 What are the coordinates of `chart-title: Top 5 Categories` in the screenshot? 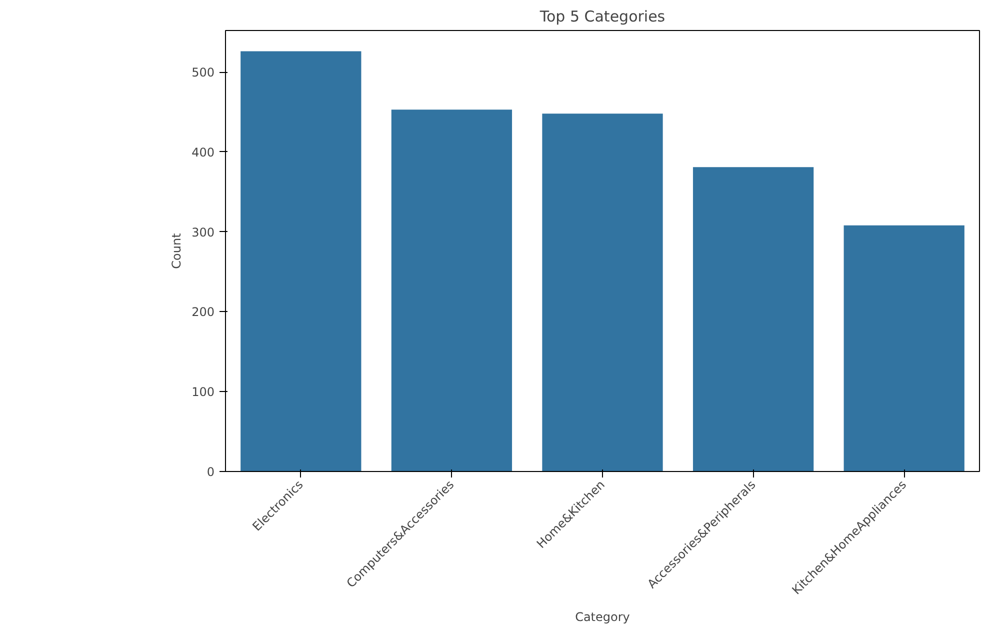 It's located at (602, 17).